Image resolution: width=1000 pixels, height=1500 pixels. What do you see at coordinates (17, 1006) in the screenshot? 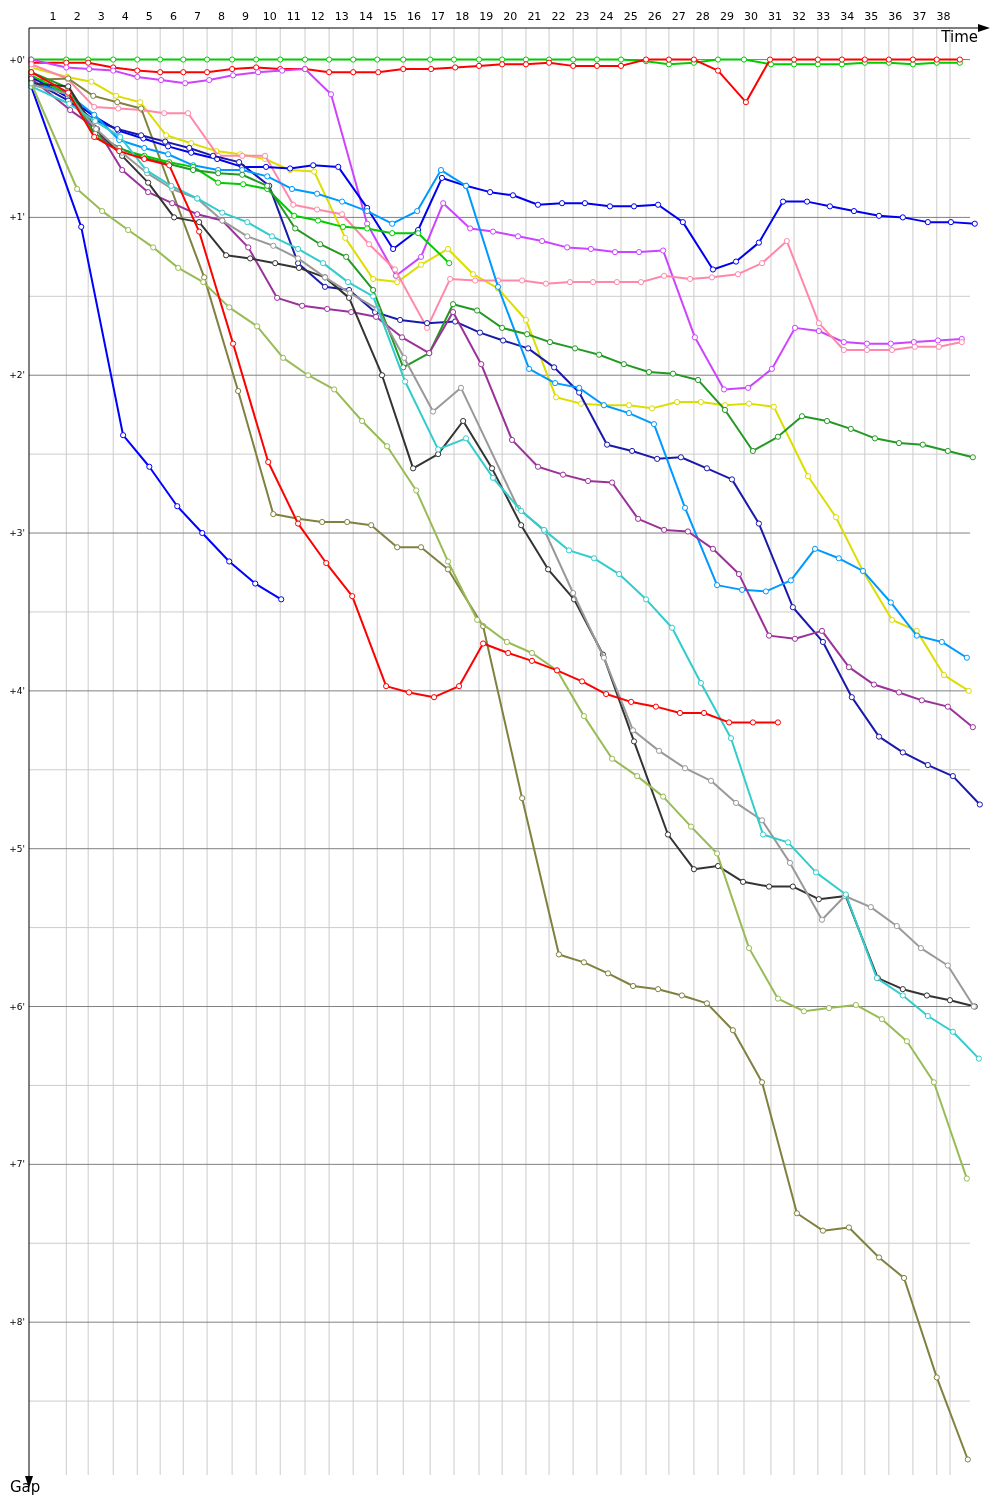
I see `y-tick-label: +6'` at bounding box center [17, 1006].